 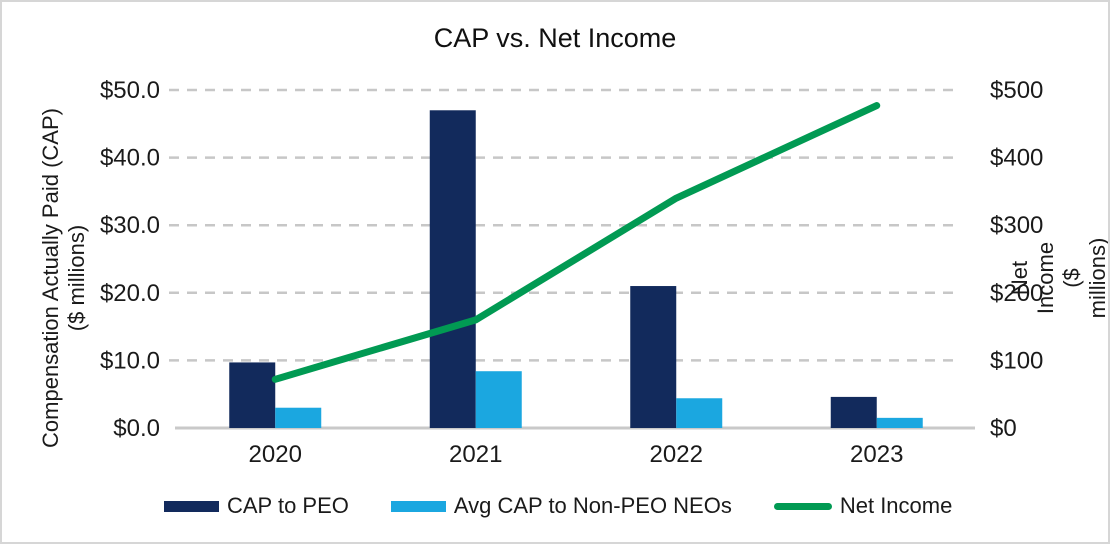 What do you see at coordinates (699, 413) in the screenshot?
I see `bar-avg-cap-to-non-peo-neos-2022` at bounding box center [699, 413].